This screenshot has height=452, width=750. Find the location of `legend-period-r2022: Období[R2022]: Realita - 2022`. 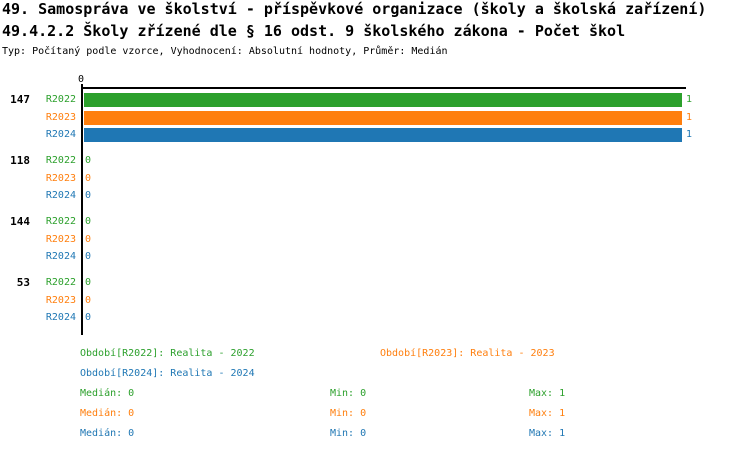

legend-period-r2022: Období[R2022]: Realita - 2022 is located at coordinates (167, 353).